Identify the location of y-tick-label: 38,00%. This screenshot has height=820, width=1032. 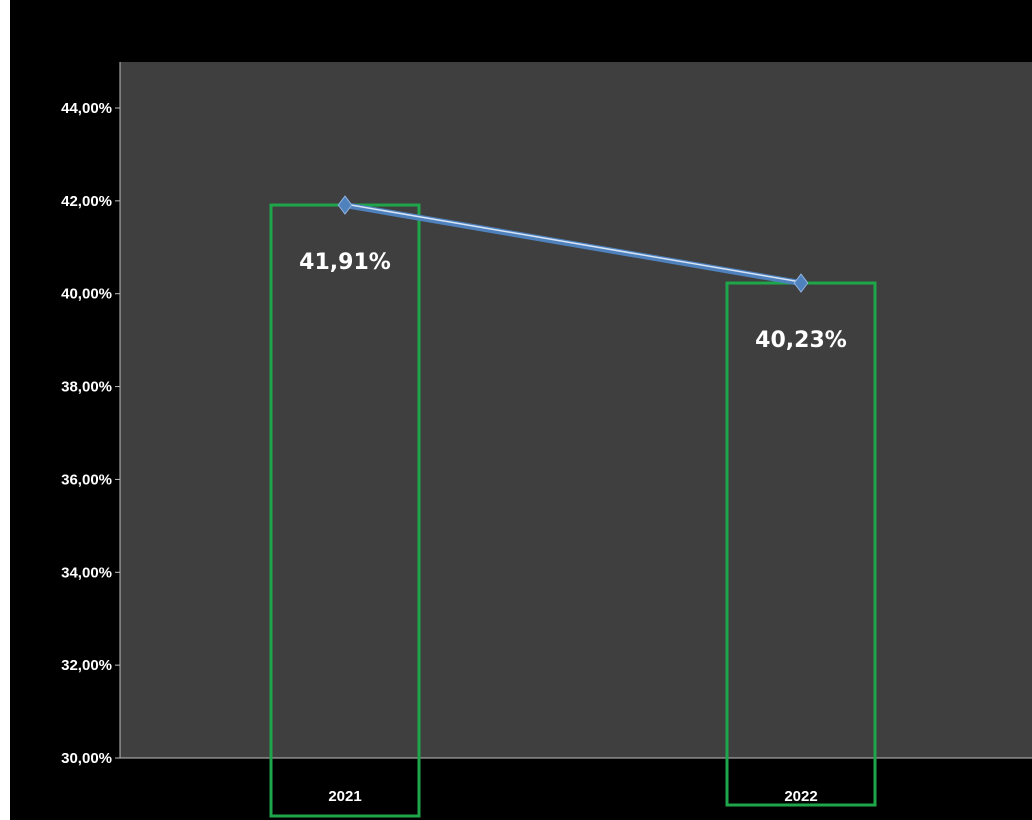
(86, 387).